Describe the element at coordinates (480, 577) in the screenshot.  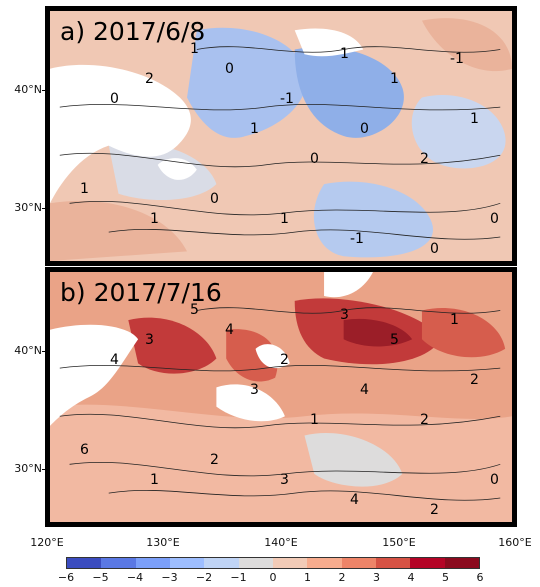
I see `colorbar-tick-label: 6` at that location.